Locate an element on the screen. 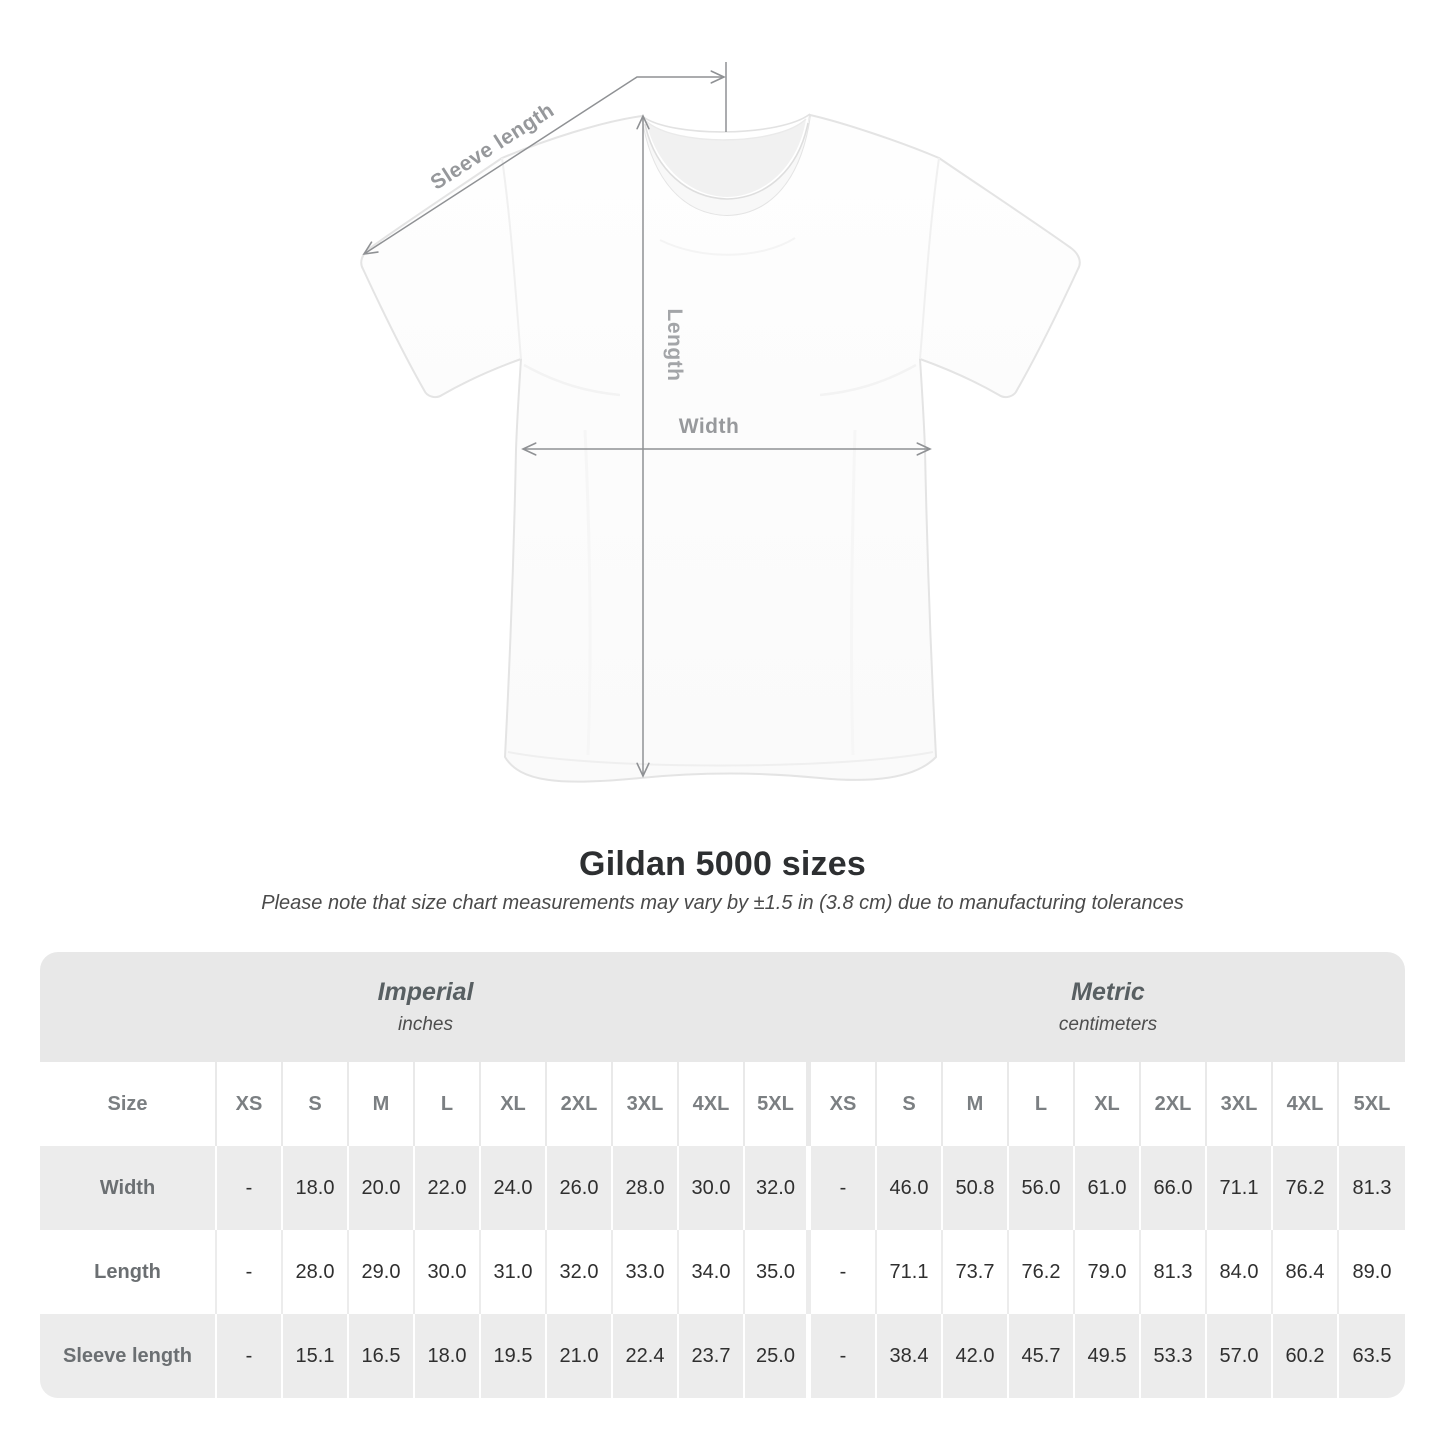  value-cell: 16.5 is located at coordinates (382, 1356).